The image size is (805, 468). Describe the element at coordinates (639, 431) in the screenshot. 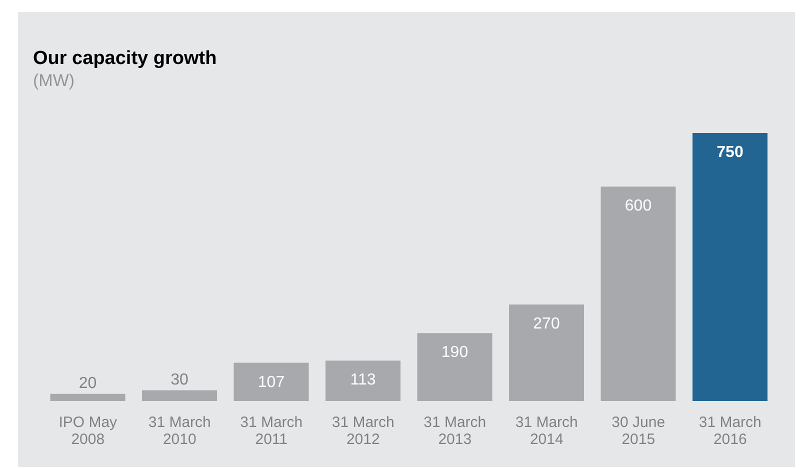

I see `x-tick-label: 30 June 2015` at that location.